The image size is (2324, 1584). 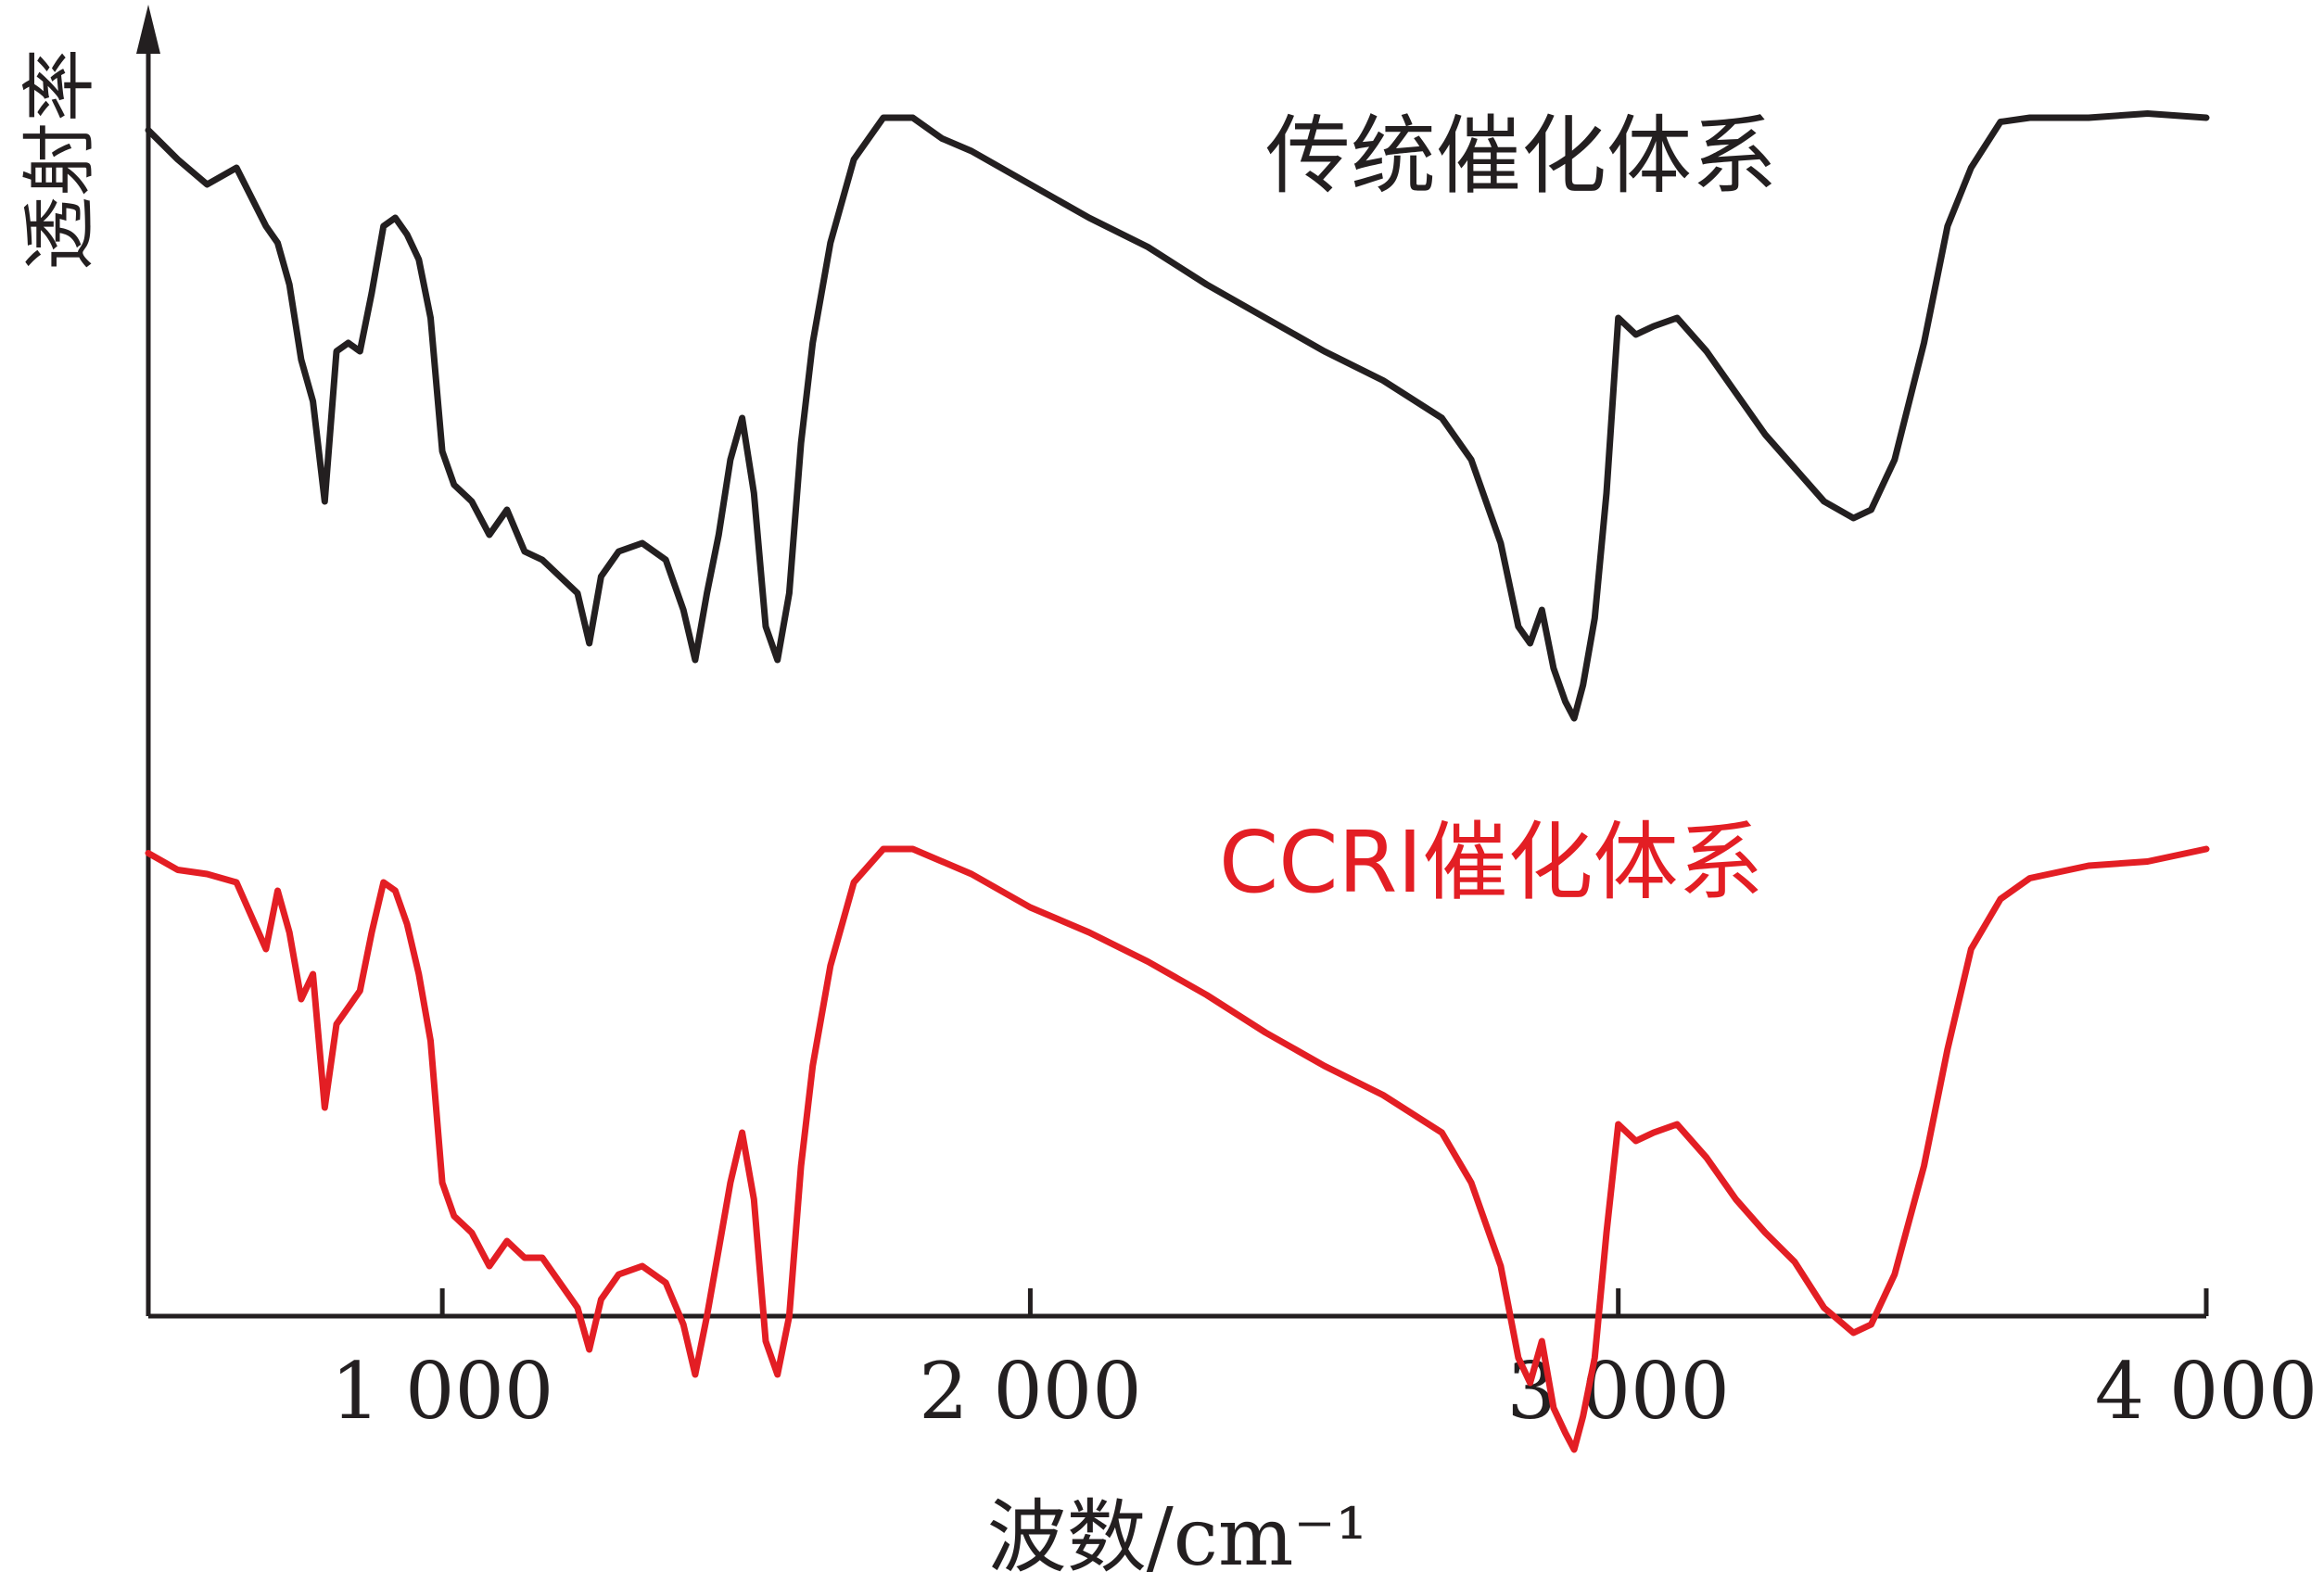 I want to click on series-label-traditional: 传统催化体系, so click(x=1521, y=156).